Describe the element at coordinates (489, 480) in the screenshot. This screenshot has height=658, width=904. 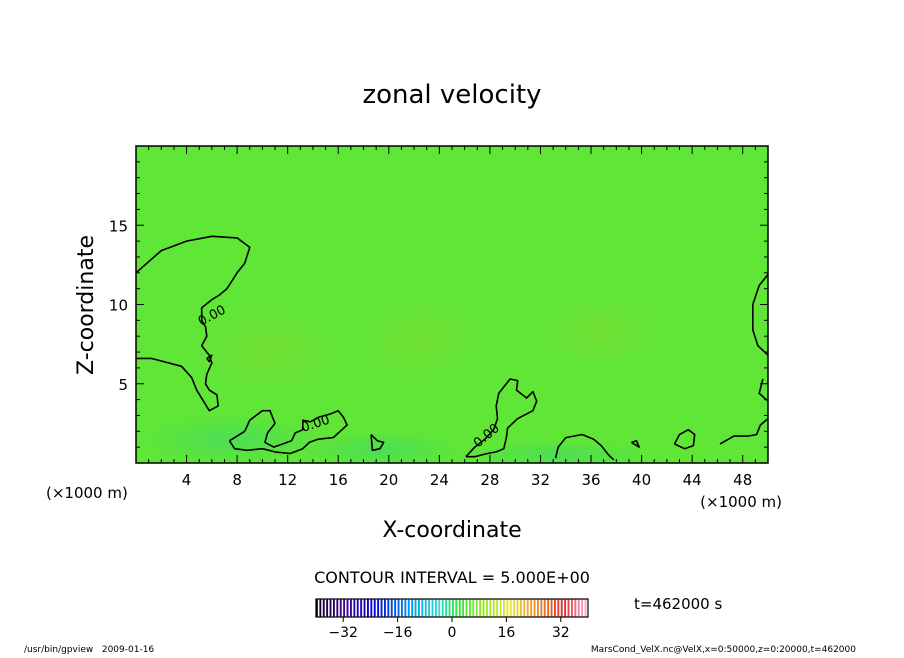
I see `x-tick-label: 28` at that location.